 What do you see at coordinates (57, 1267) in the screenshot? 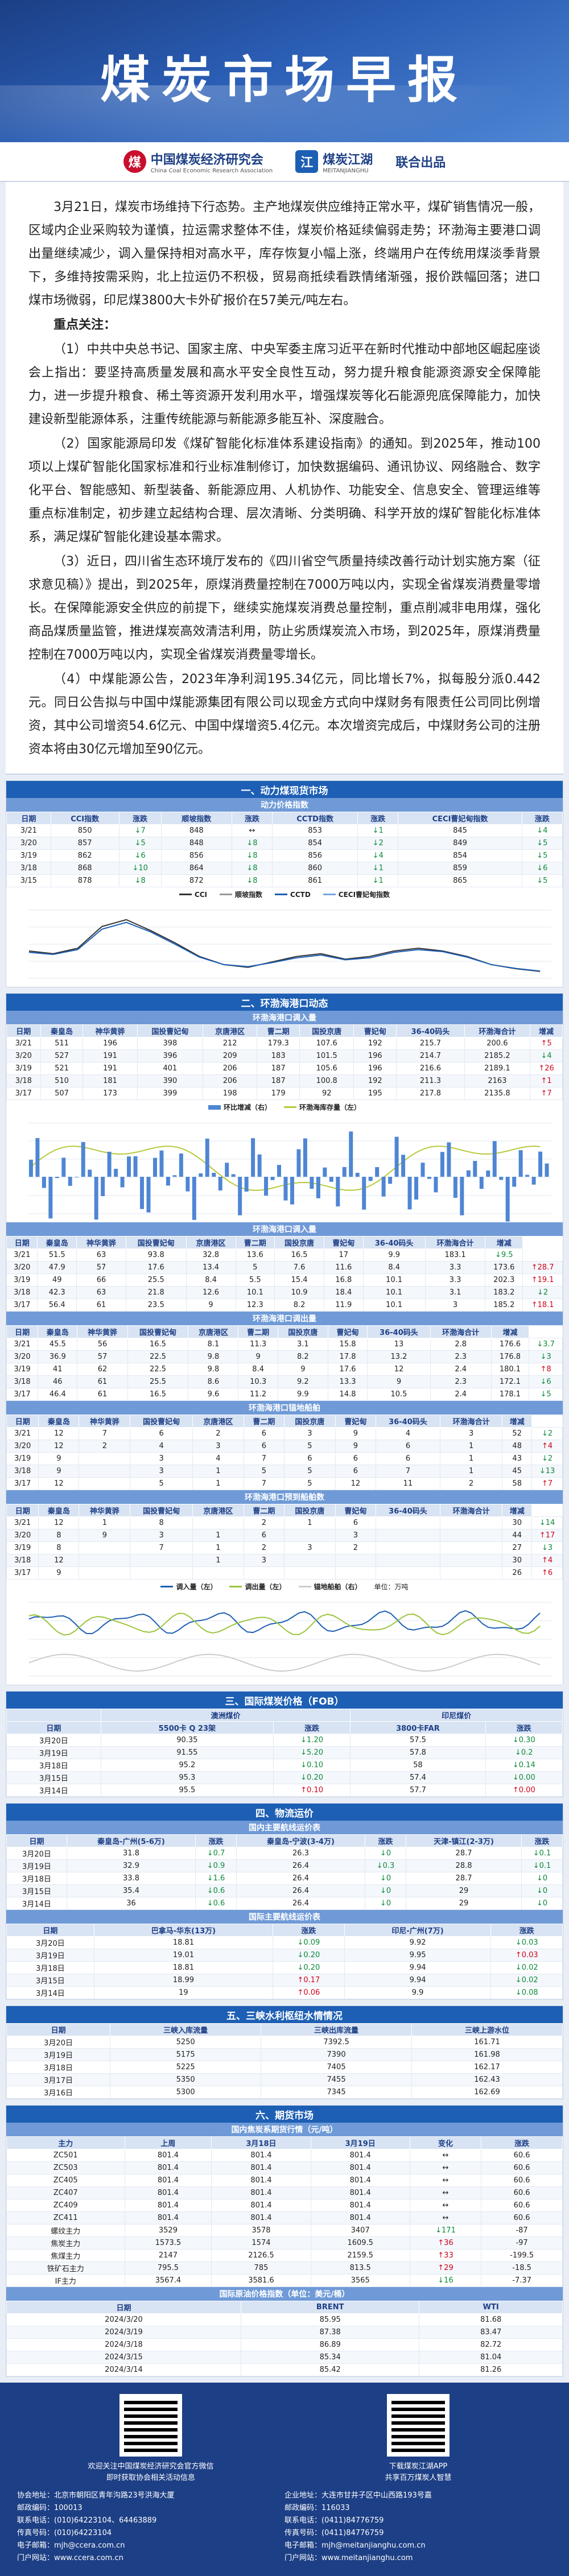
I see `table-cell: 47.9` at bounding box center [57, 1267].